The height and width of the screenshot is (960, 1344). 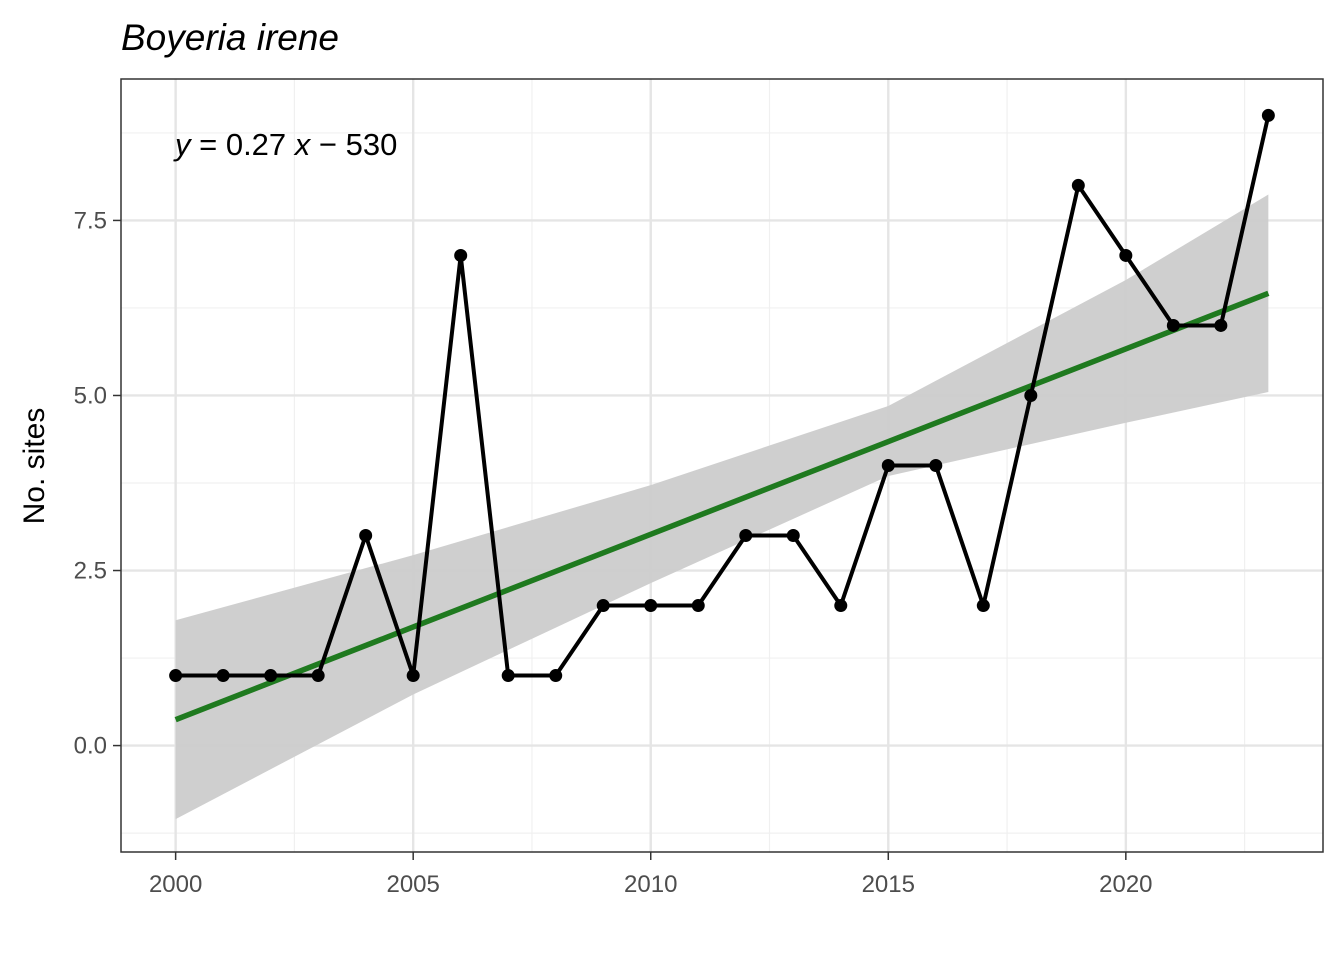 I want to click on equation-middle: = 0.27, so click(x=243, y=144).